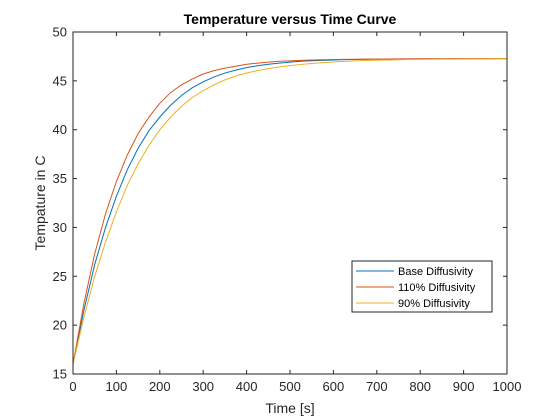 The width and height of the screenshot is (560, 420). What do you see at coordinates (72, 386) in the screenshot?
I see `x-tick-label: 0` at bounding box center [72, 386].